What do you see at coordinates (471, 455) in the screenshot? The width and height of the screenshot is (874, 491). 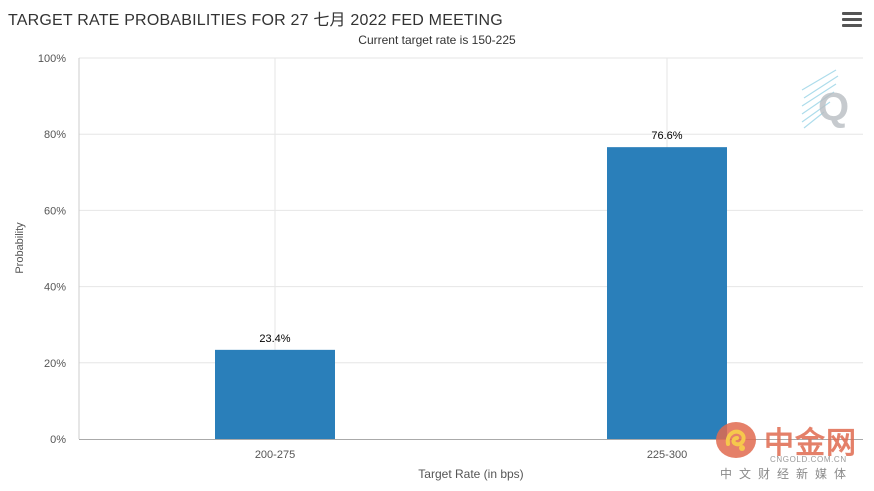 I see `x-axis-ticks: 200-275 225-300` at bounding box center [471, 455].